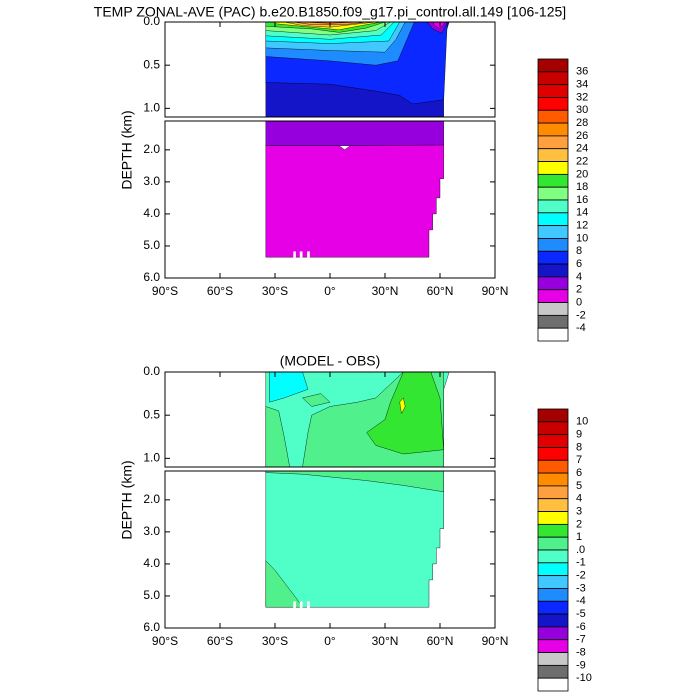 This screenshot has height=700, width=700. What do you see at coordinates (151, 371) in the screenshot?
I see `y-tick-label: 0.0` at bounding box center [151, 371].